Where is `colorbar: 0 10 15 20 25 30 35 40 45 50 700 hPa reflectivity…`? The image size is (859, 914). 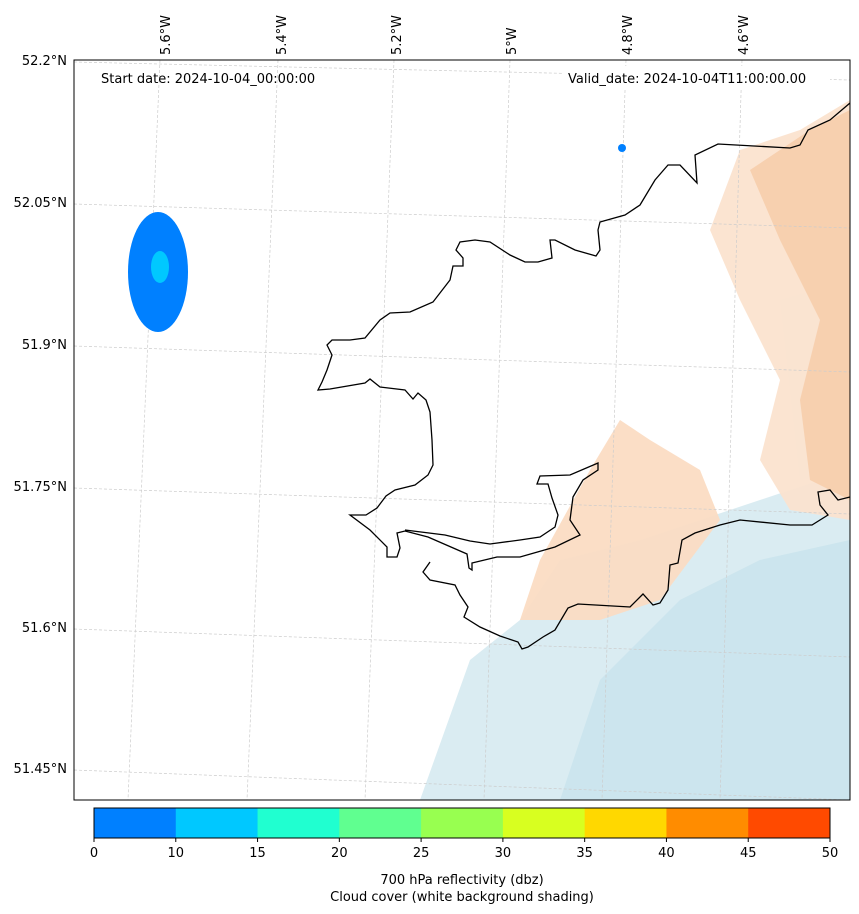
colorbar: 0 10 15 20 25 30 35 40 45 50 700 hPa reflectivity… is located at coordinates (464, 856).